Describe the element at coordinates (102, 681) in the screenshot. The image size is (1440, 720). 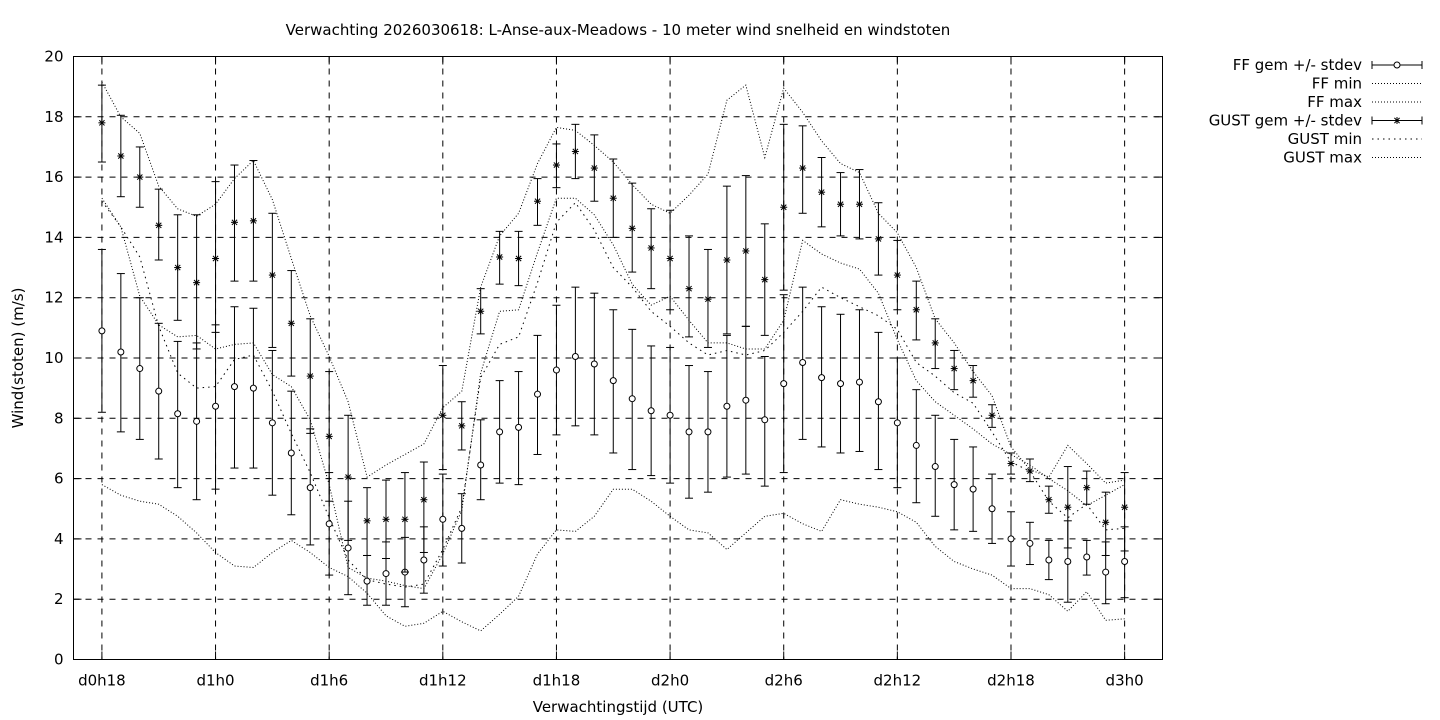
I see `x-tick-label: d0h18` at that location.